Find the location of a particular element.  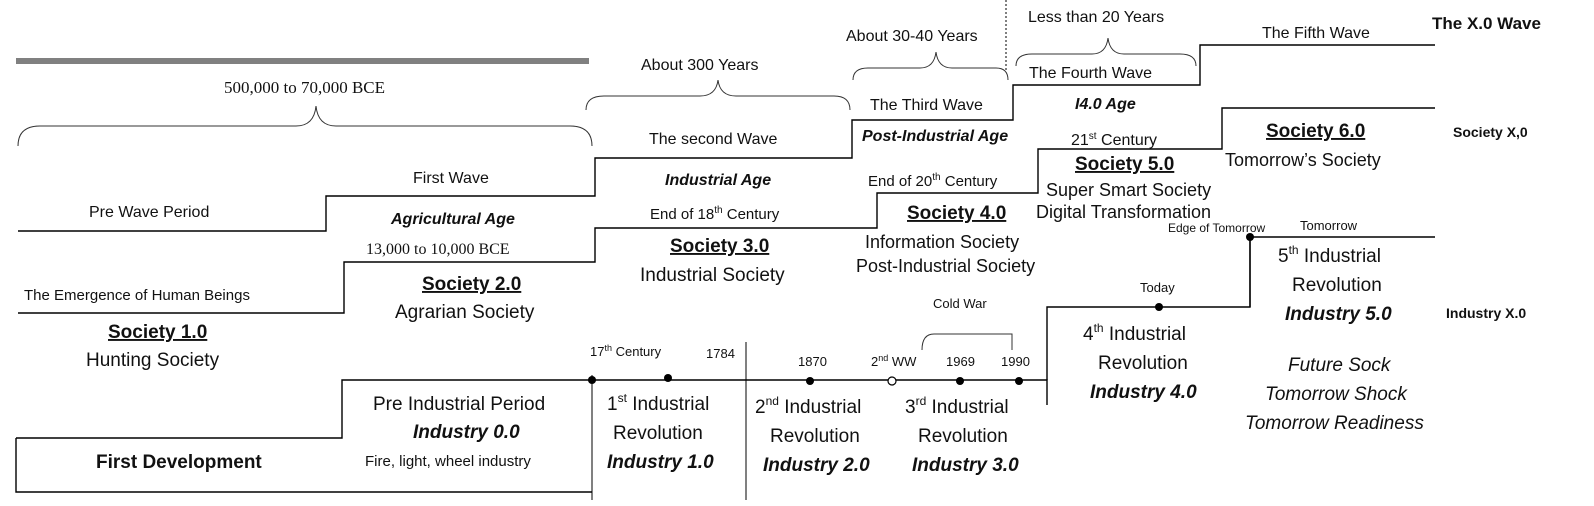

dot-today is located at coordinates (1159, 307).